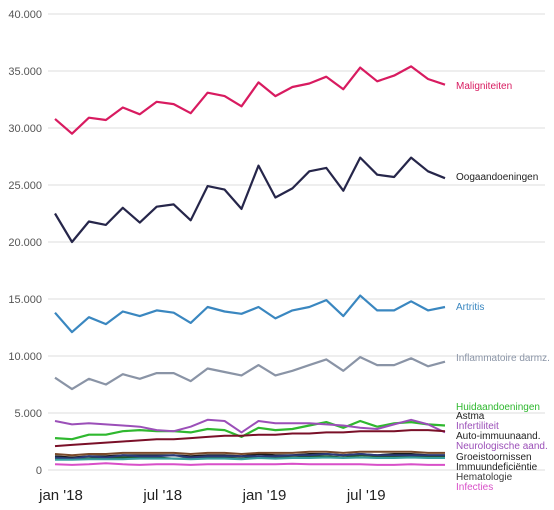  Describe the element at coordinates (250, 314) in the screenshot. I see `series-line-artritis` at that location.